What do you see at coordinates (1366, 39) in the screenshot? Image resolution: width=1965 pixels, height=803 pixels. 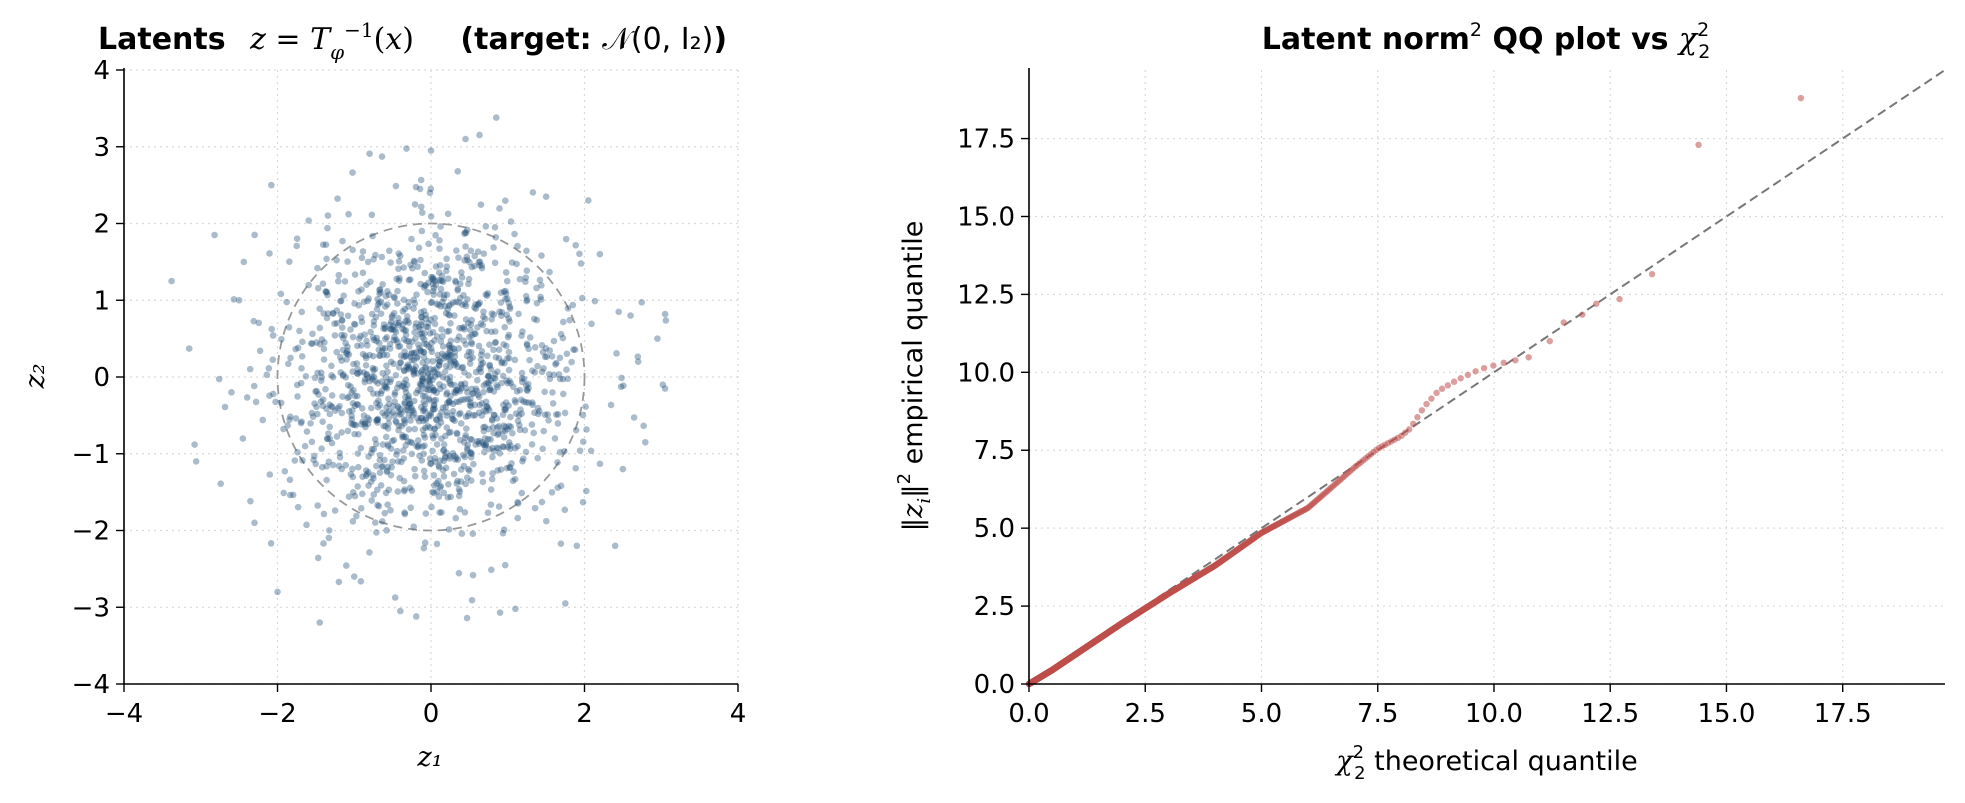 I see `right-title-lead: Latent norm` at bounding box center [1366, 39].